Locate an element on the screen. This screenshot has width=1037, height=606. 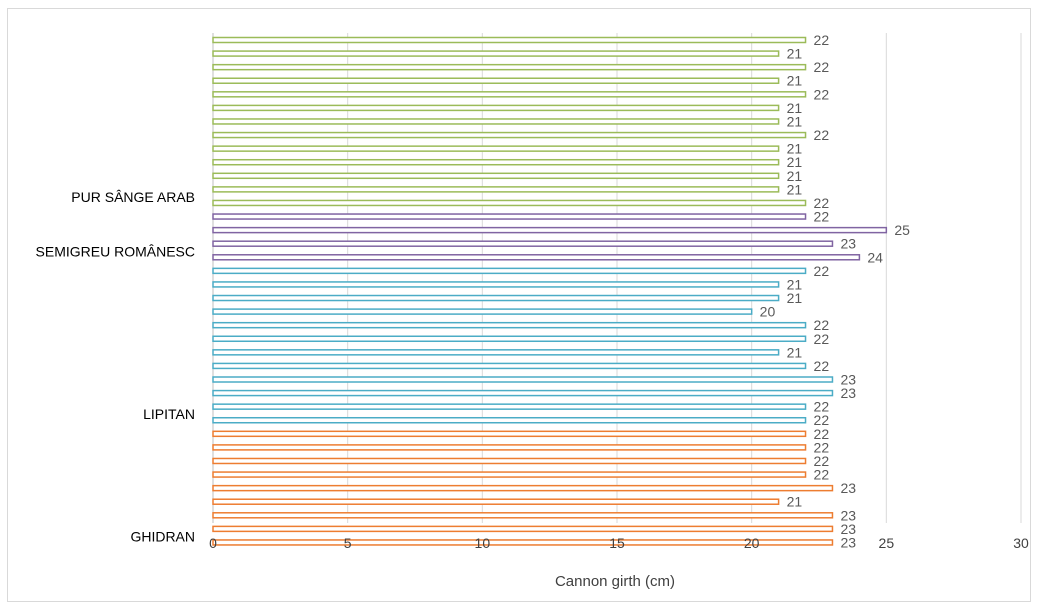
x-tick-label: 5 is located at coordinates (348, 543).